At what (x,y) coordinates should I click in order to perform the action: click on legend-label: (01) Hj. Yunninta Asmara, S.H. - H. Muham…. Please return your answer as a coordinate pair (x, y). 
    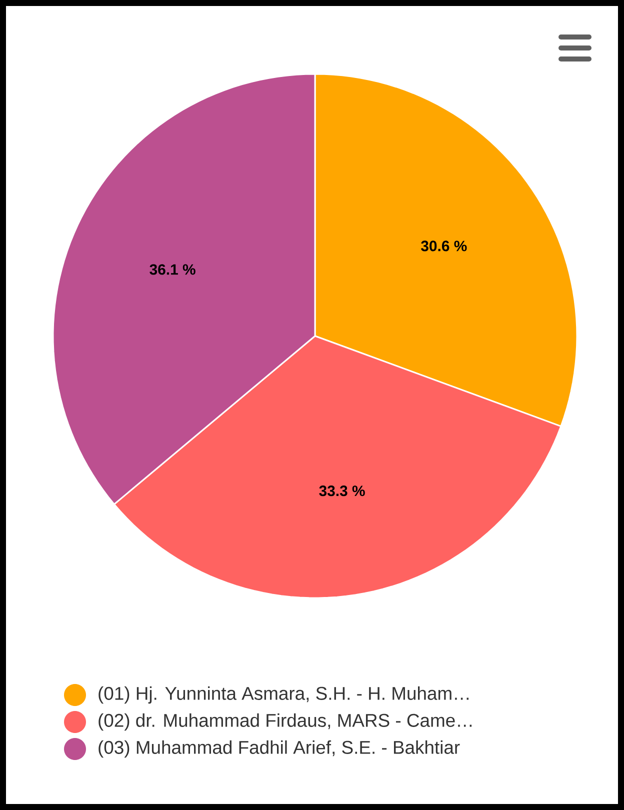
    Looking at the image, I should click on (283, 695).